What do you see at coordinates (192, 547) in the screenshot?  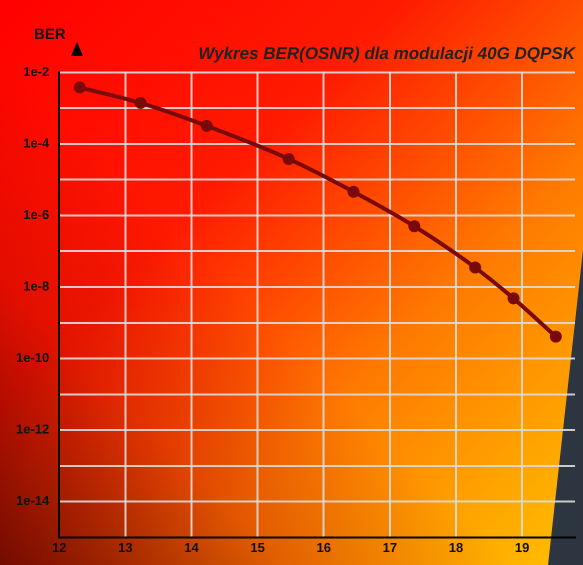 I see `x-tick-label: 14` at bounding box center [192, 547].